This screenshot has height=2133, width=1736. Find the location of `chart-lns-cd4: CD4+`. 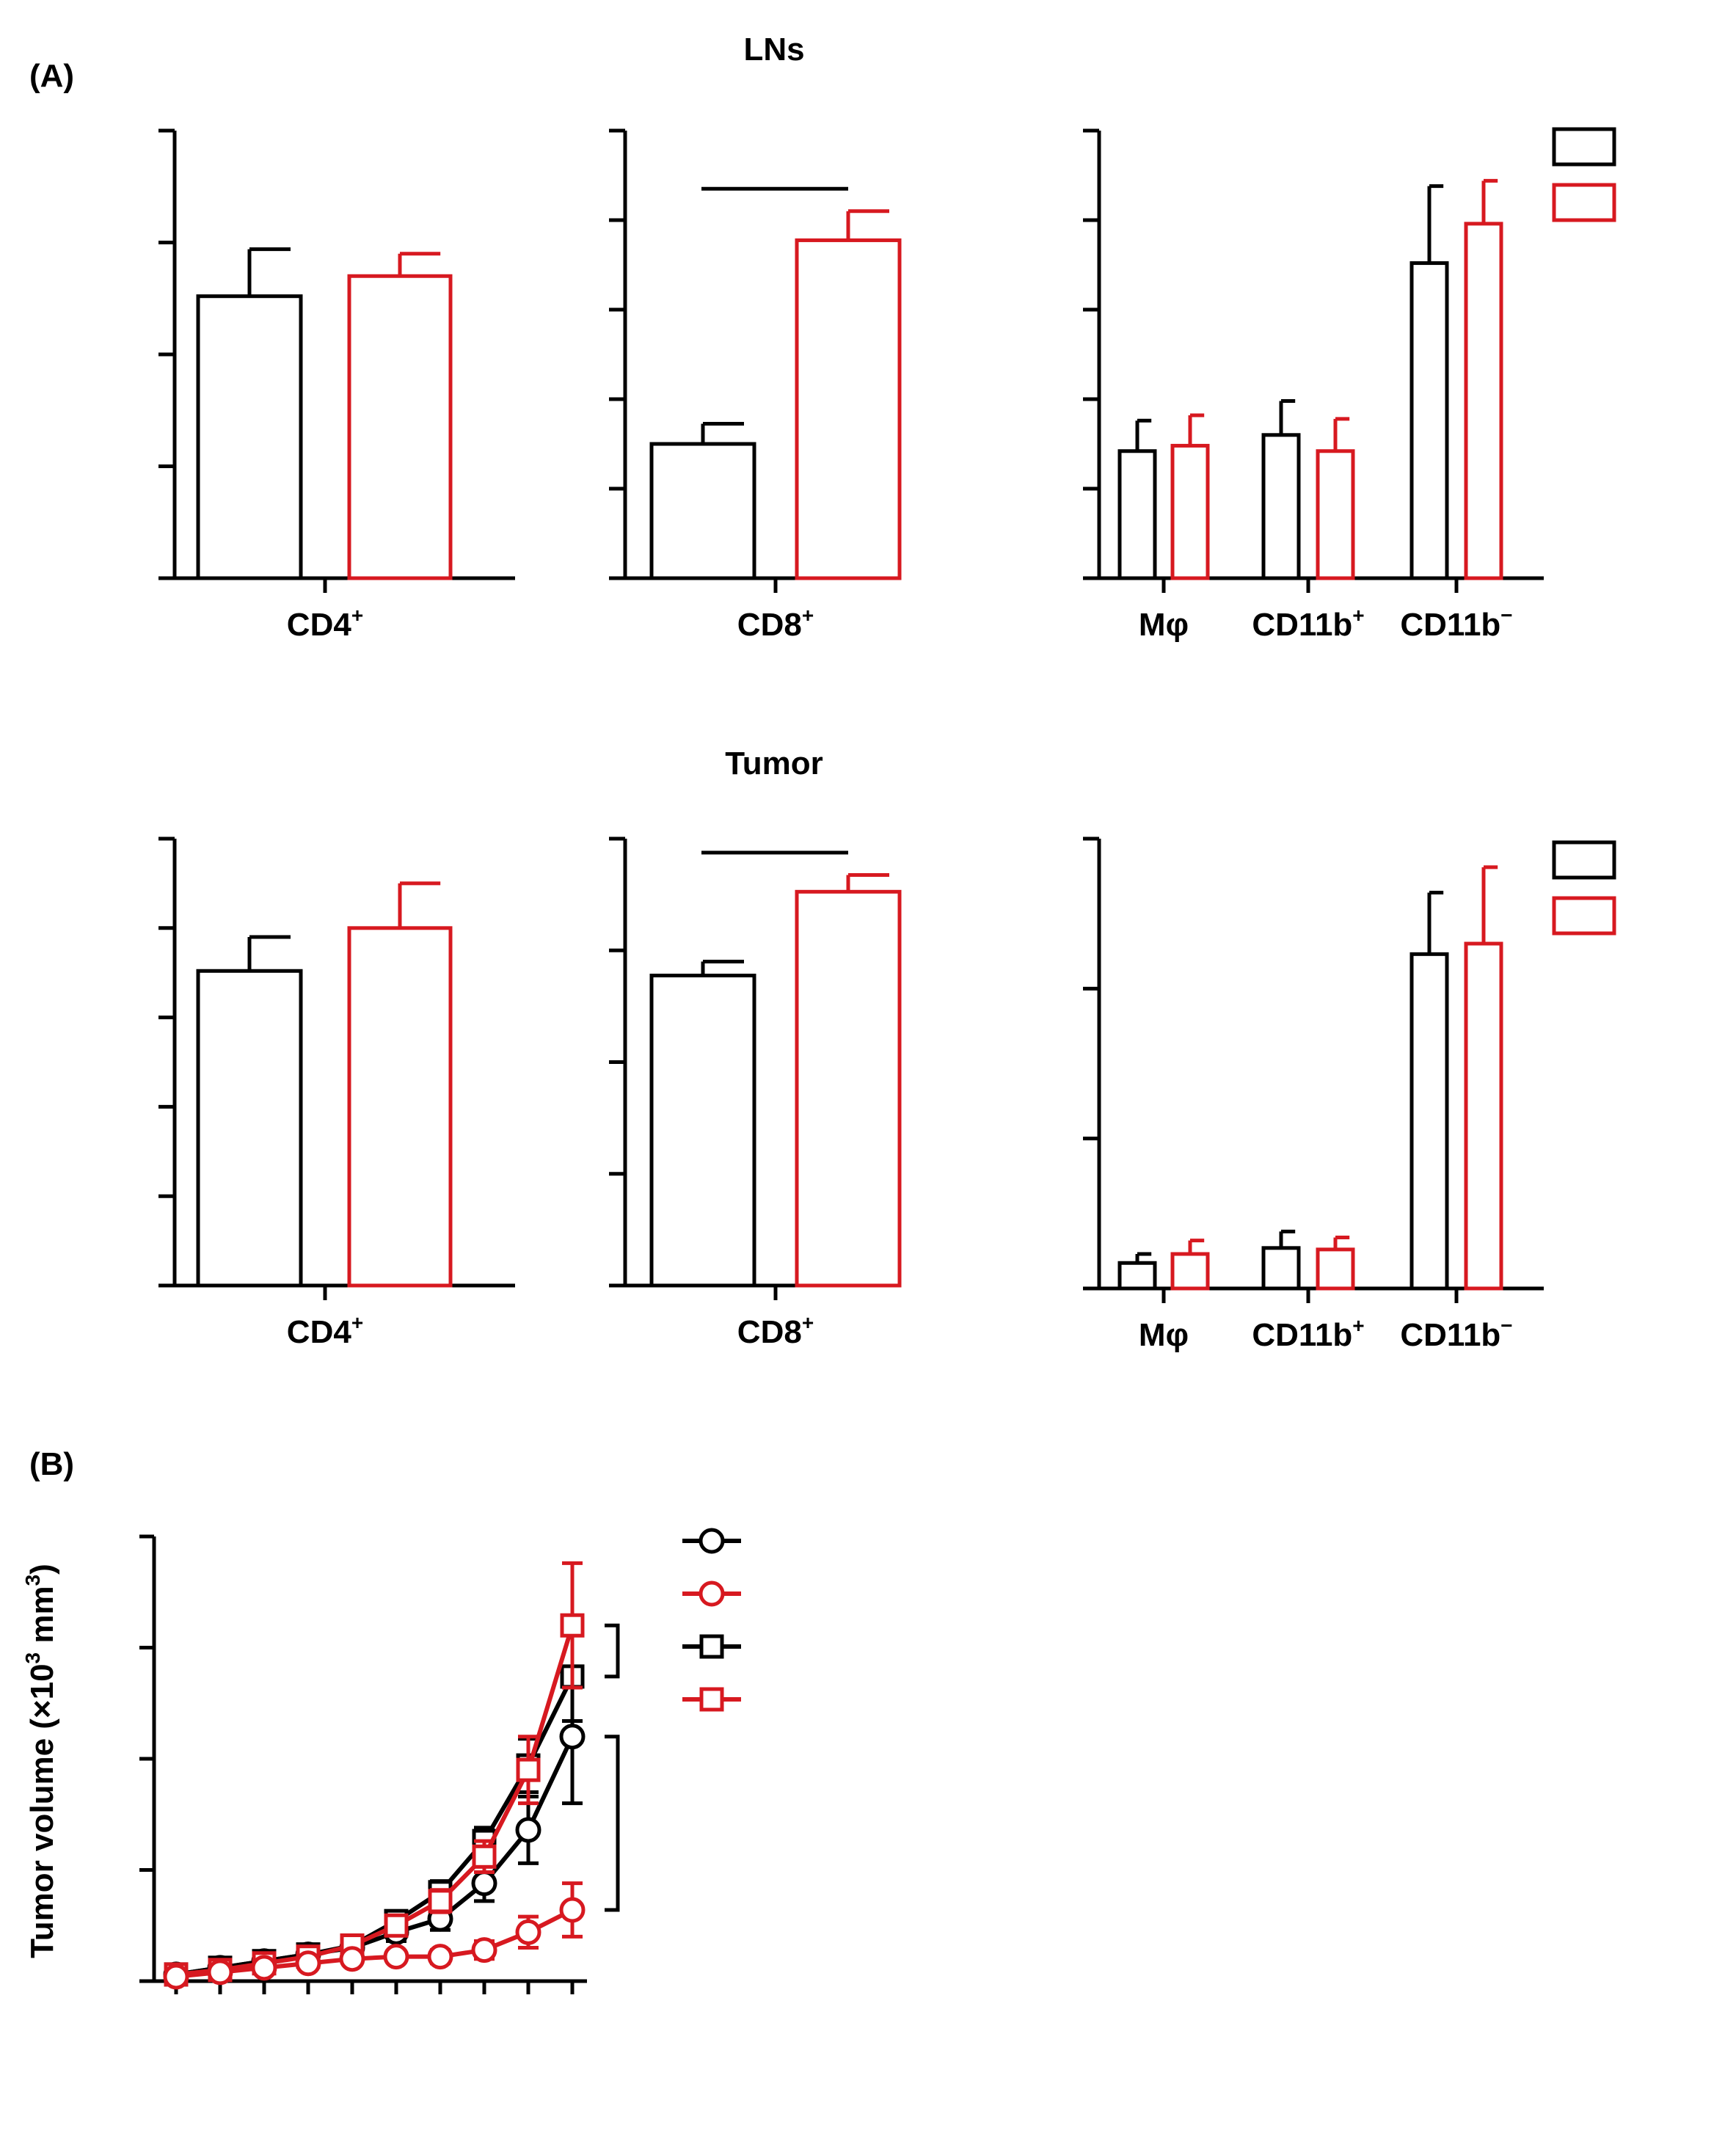

chart-lns-cd4: CD4+ is located at coordinates (336, 385).